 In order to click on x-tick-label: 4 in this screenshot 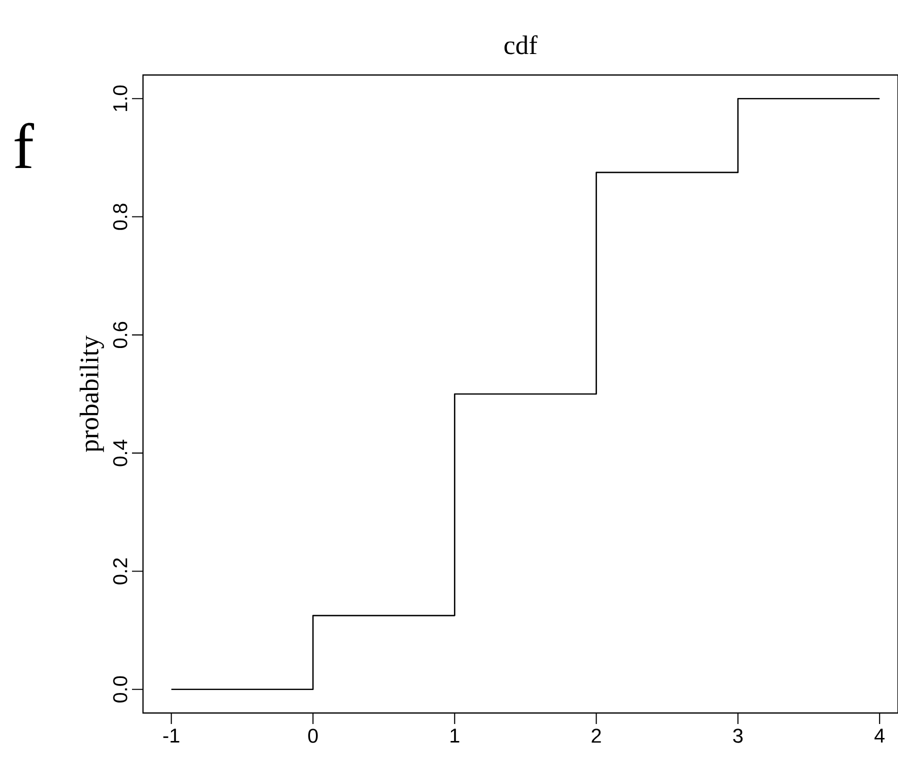, I will do `click(879, 735)`.